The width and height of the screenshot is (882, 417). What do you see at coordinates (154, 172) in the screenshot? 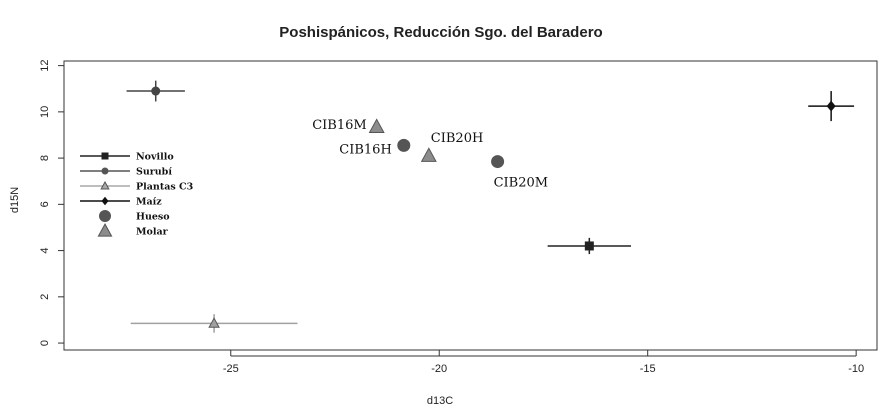
I see `legend-label: Surubí` at bounding box center [154, 172].